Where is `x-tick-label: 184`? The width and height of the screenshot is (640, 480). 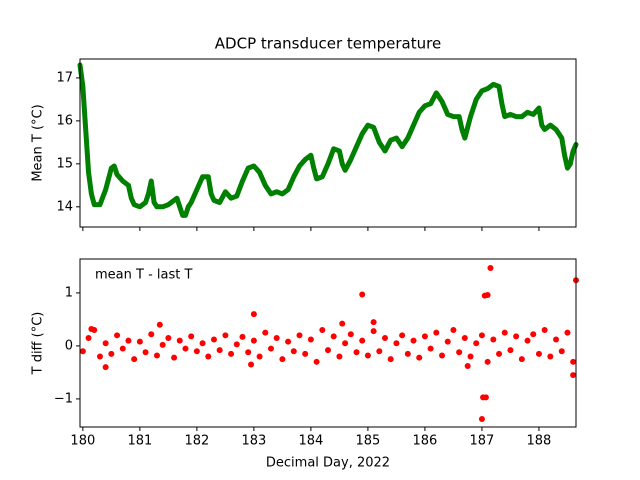
x-tick-label: 184 is located at coordinates (310, 441).